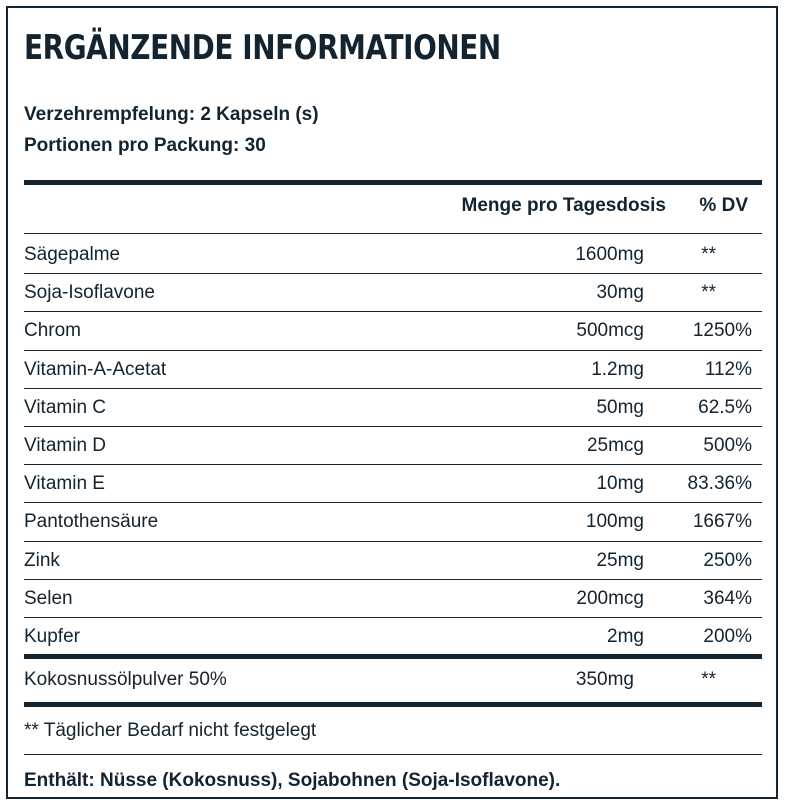 This screenshot has width=788, height=809. I want to click on nutrient-row: Selen 200mcg 364%, so click(393, 599).